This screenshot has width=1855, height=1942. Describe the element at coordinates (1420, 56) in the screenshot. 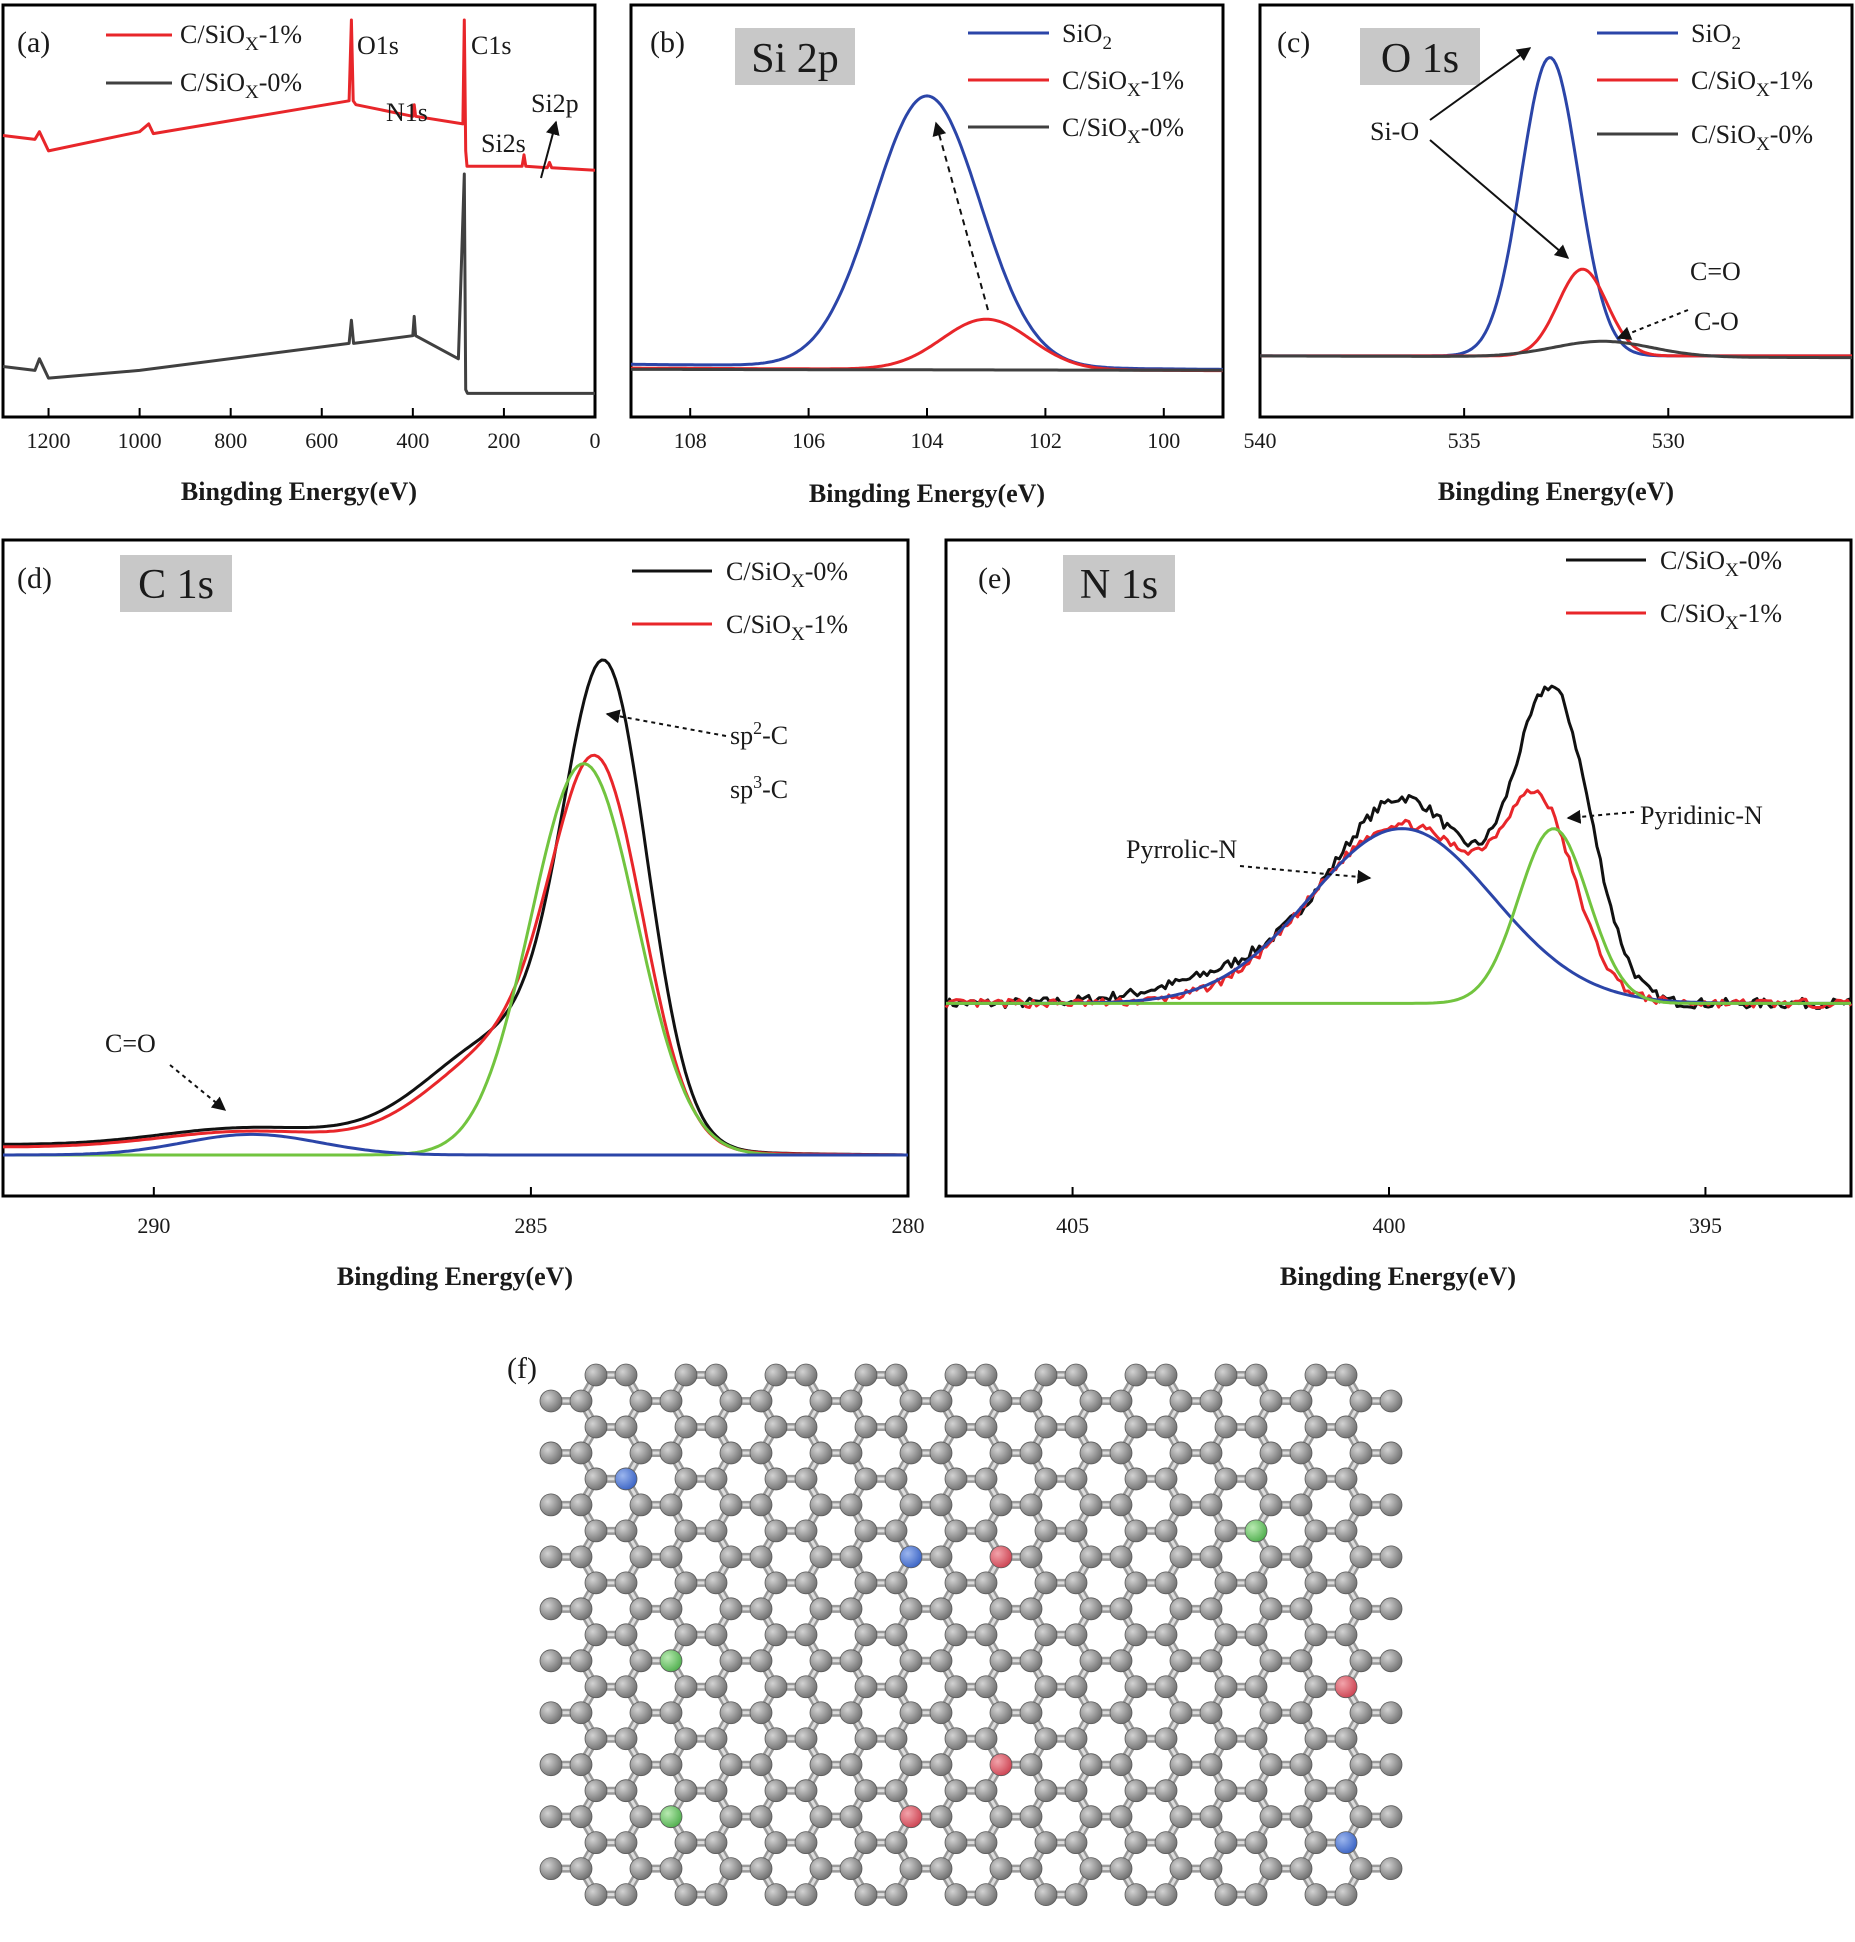

I see `panel-c-title-box` at that location.